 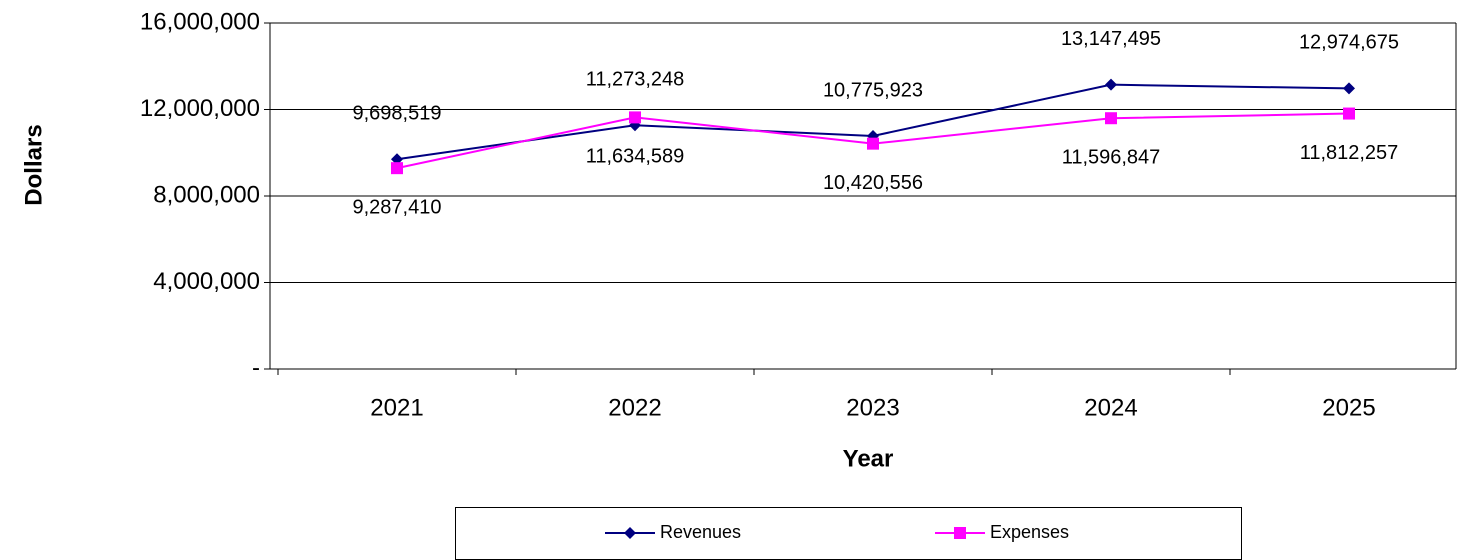 What do you see at coordinates (873, 90) in the screenshot?
I see `data-label: 10,775,923` at bounding box center [873, 90].